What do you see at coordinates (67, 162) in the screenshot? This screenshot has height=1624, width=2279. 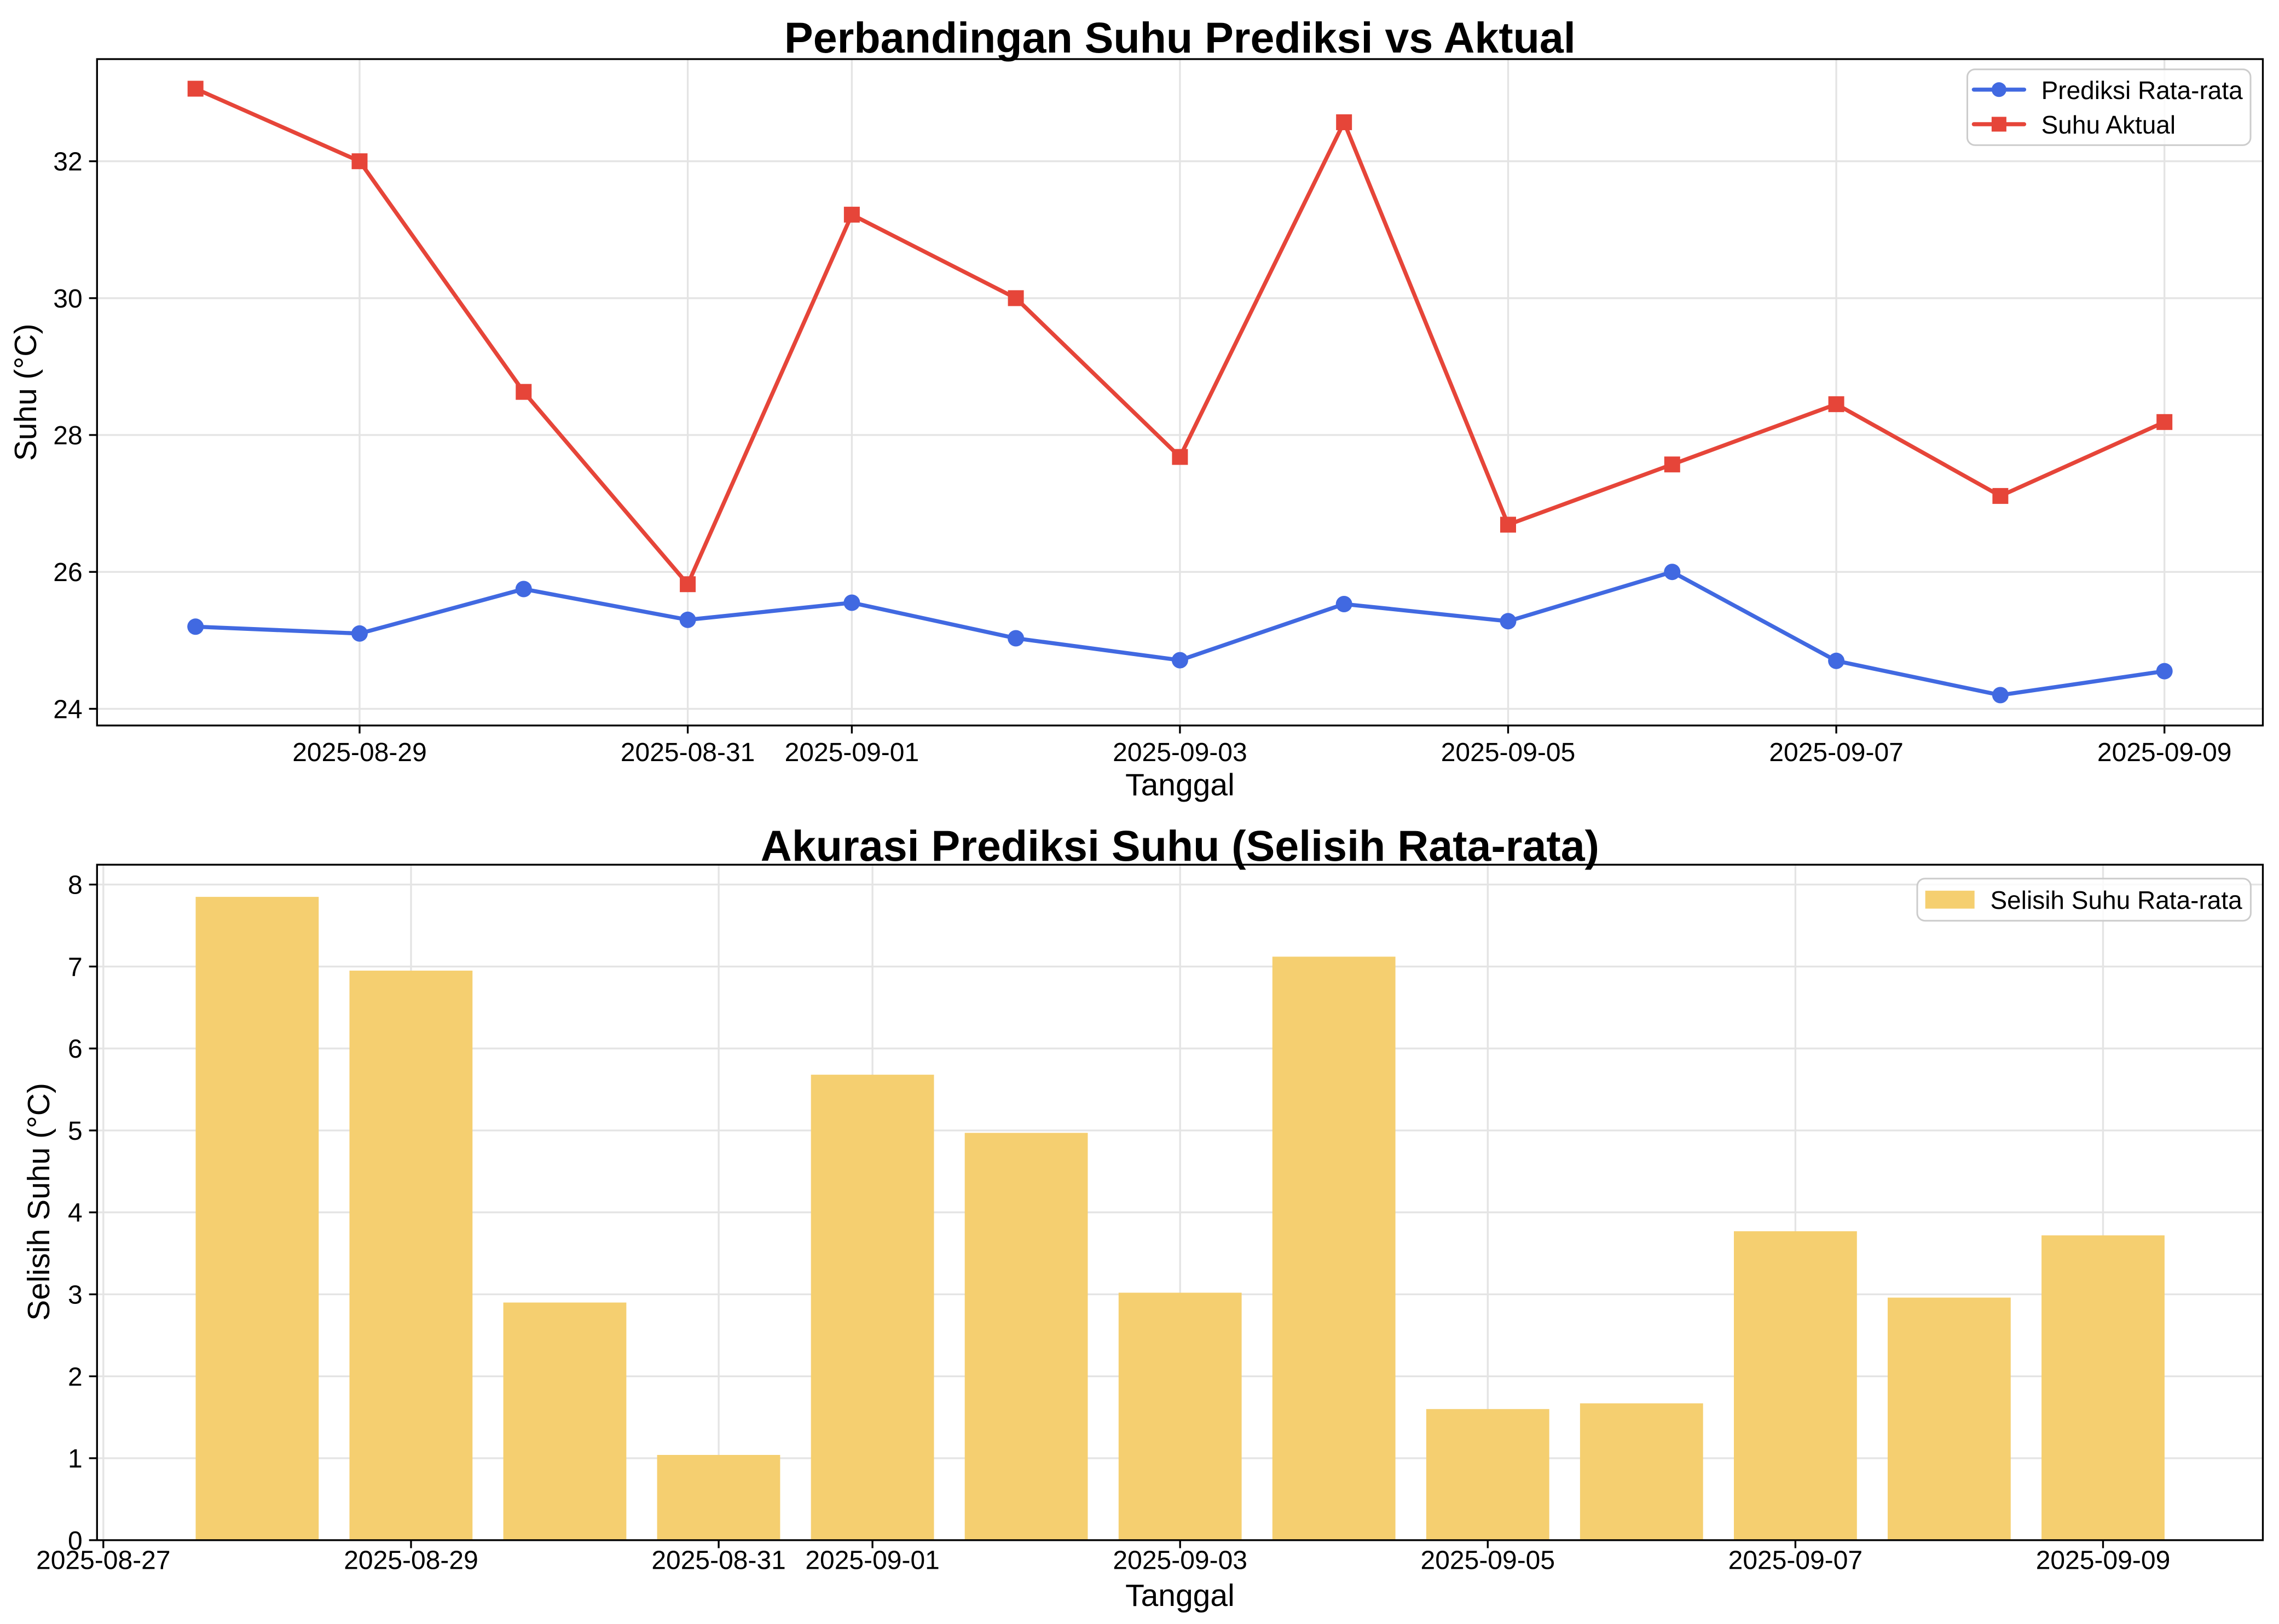 I see `svg-text: 32` at bounding box center [67, 162].